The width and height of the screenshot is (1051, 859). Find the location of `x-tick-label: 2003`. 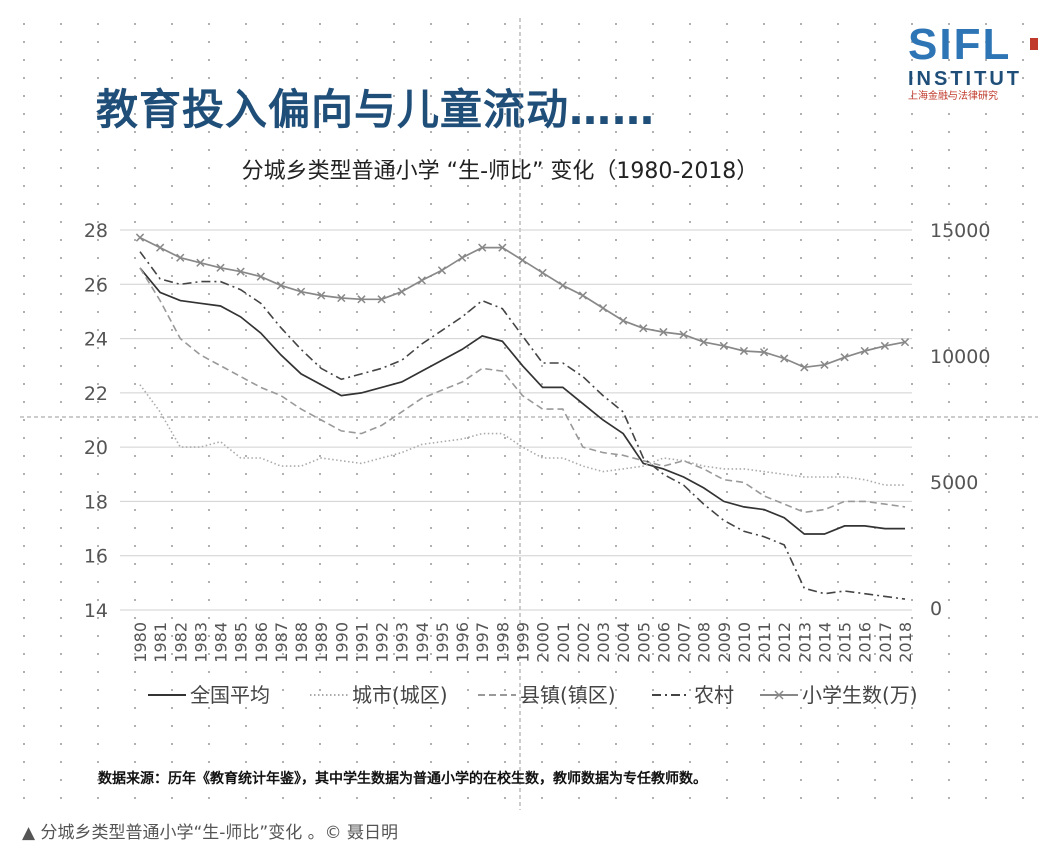

x-tick-label: 2003 is located at coordinates (603, 642).